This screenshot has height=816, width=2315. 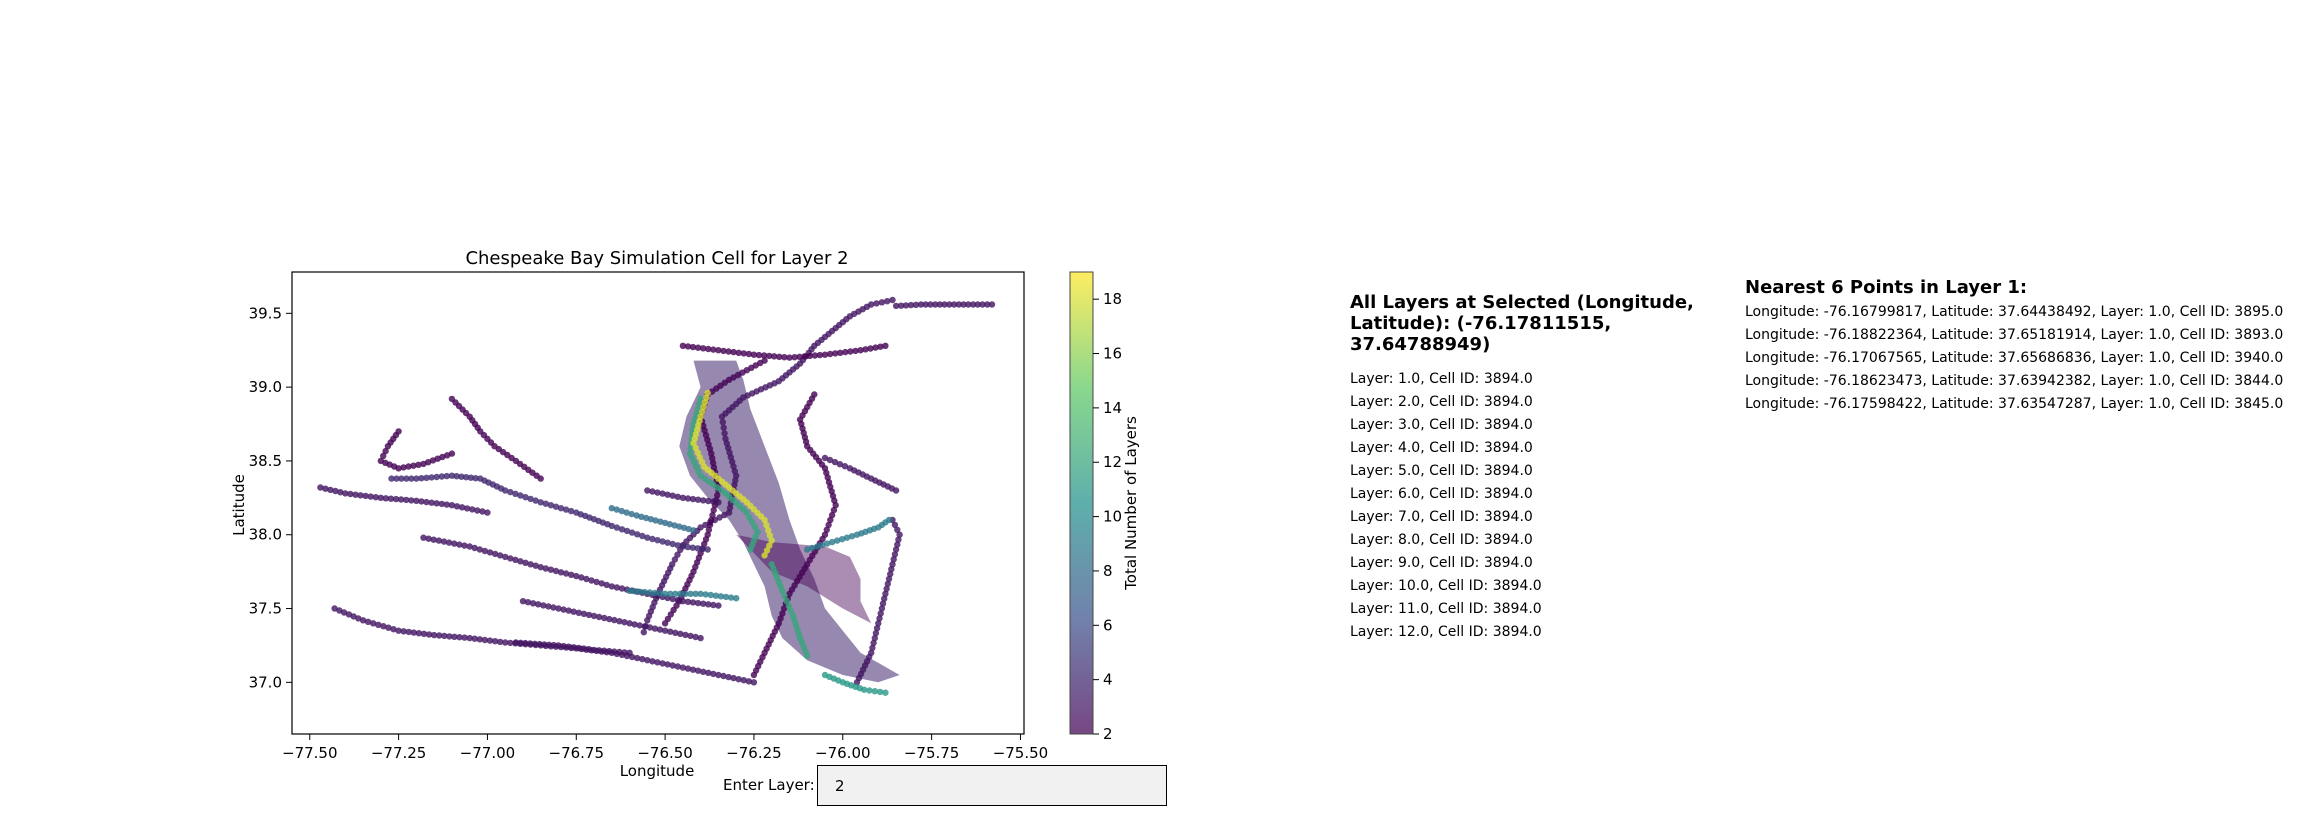 I want to click on plot-area, so click(x=656, y=496).